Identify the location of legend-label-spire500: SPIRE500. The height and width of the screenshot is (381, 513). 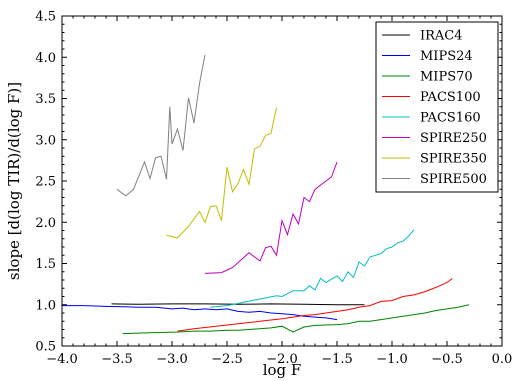
(453, 179).